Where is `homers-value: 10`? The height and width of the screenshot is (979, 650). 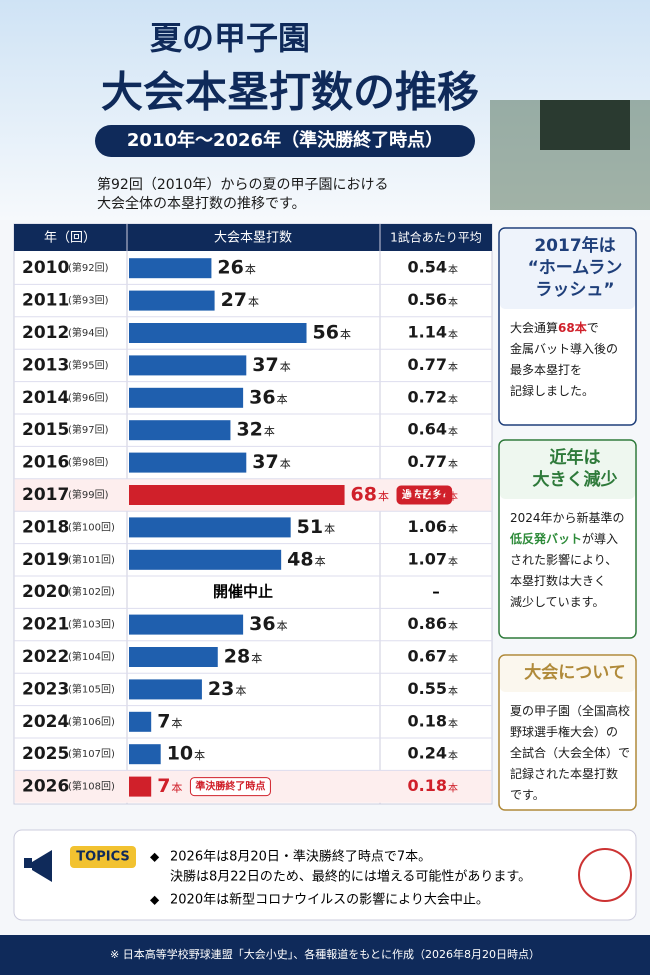
homers-value: 10 is located at coordinates (180, 754).